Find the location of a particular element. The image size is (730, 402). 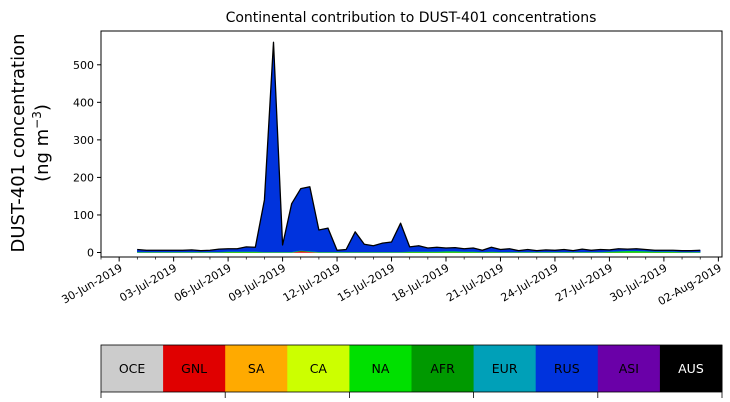

legend-label-rus: RUS is located at coordinates (567, 368).